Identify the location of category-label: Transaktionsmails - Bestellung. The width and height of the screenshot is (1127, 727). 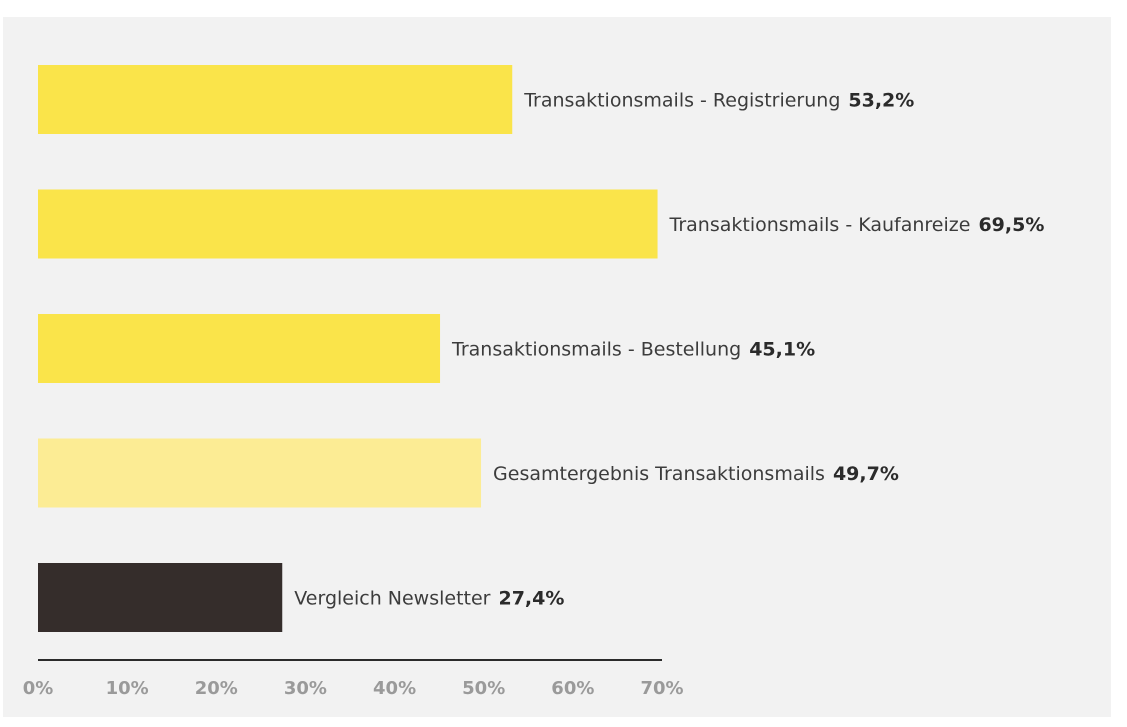
(596, 350).